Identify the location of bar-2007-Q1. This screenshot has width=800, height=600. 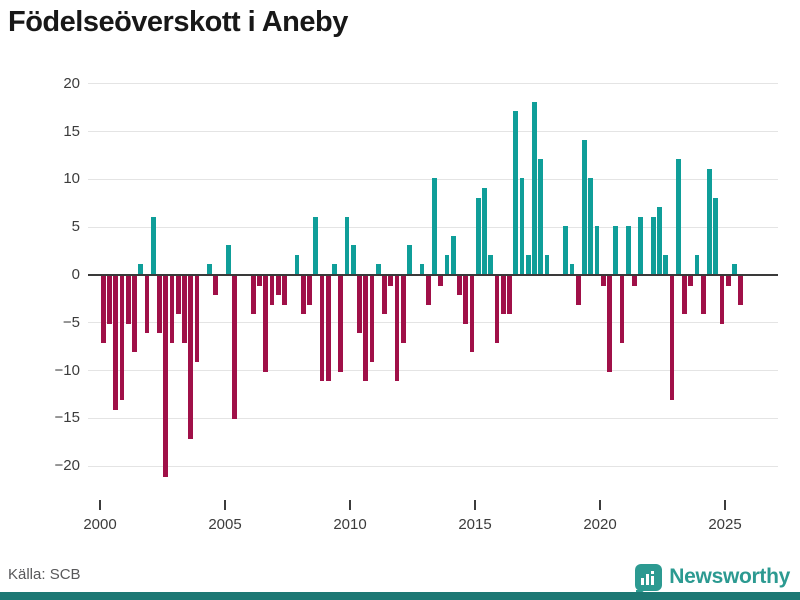
(278, 286).